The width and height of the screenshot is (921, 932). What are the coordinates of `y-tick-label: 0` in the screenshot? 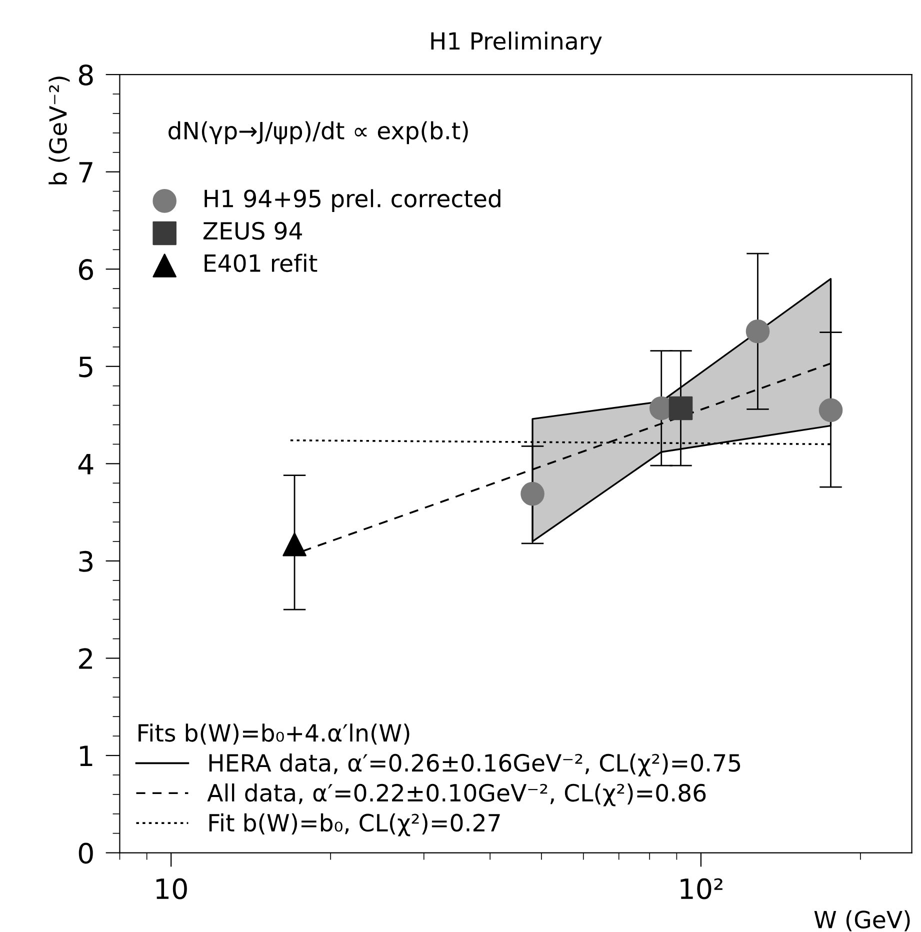 It's located at (85, 853).